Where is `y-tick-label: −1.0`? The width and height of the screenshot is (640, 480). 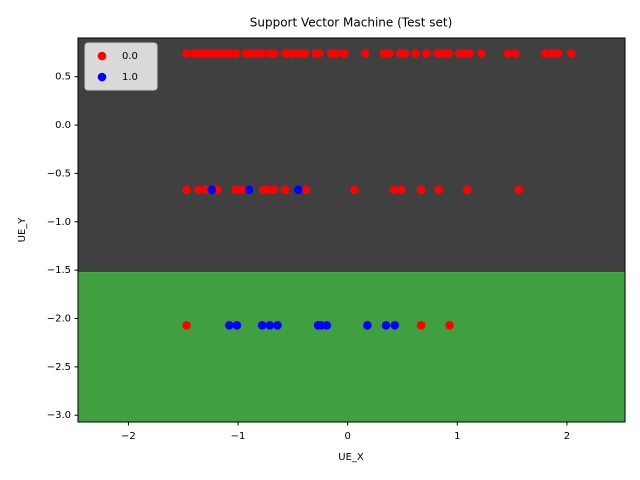
y-tick-label: −1.0 is located at coordinates (59, 222).